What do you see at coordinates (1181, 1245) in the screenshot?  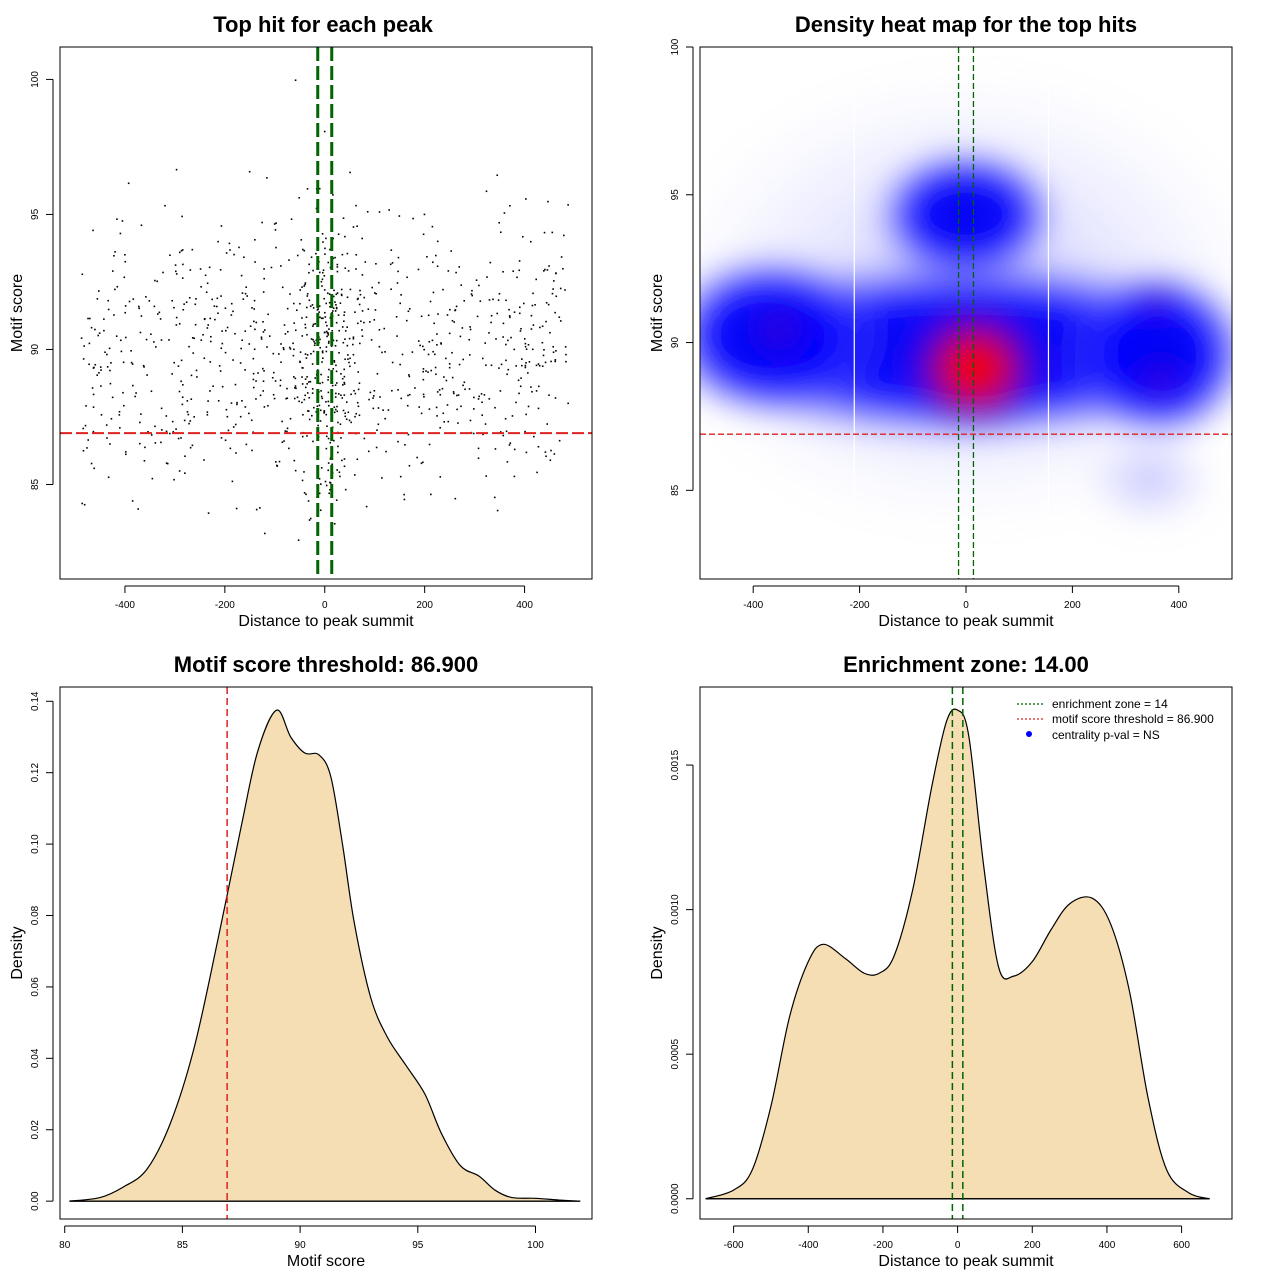 I see `distance-density-x-tick-label: 600` at bounding box center [1181, 1245].